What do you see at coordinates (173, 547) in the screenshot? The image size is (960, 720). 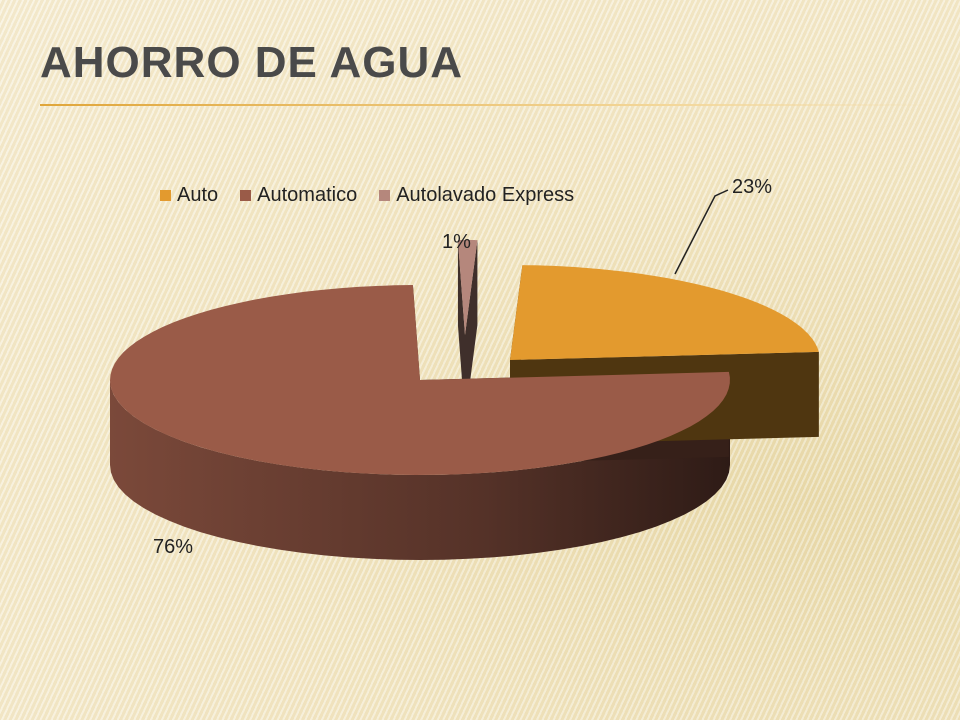 I see `data-label-automatico: 76%` at bounding box center [173, 547].